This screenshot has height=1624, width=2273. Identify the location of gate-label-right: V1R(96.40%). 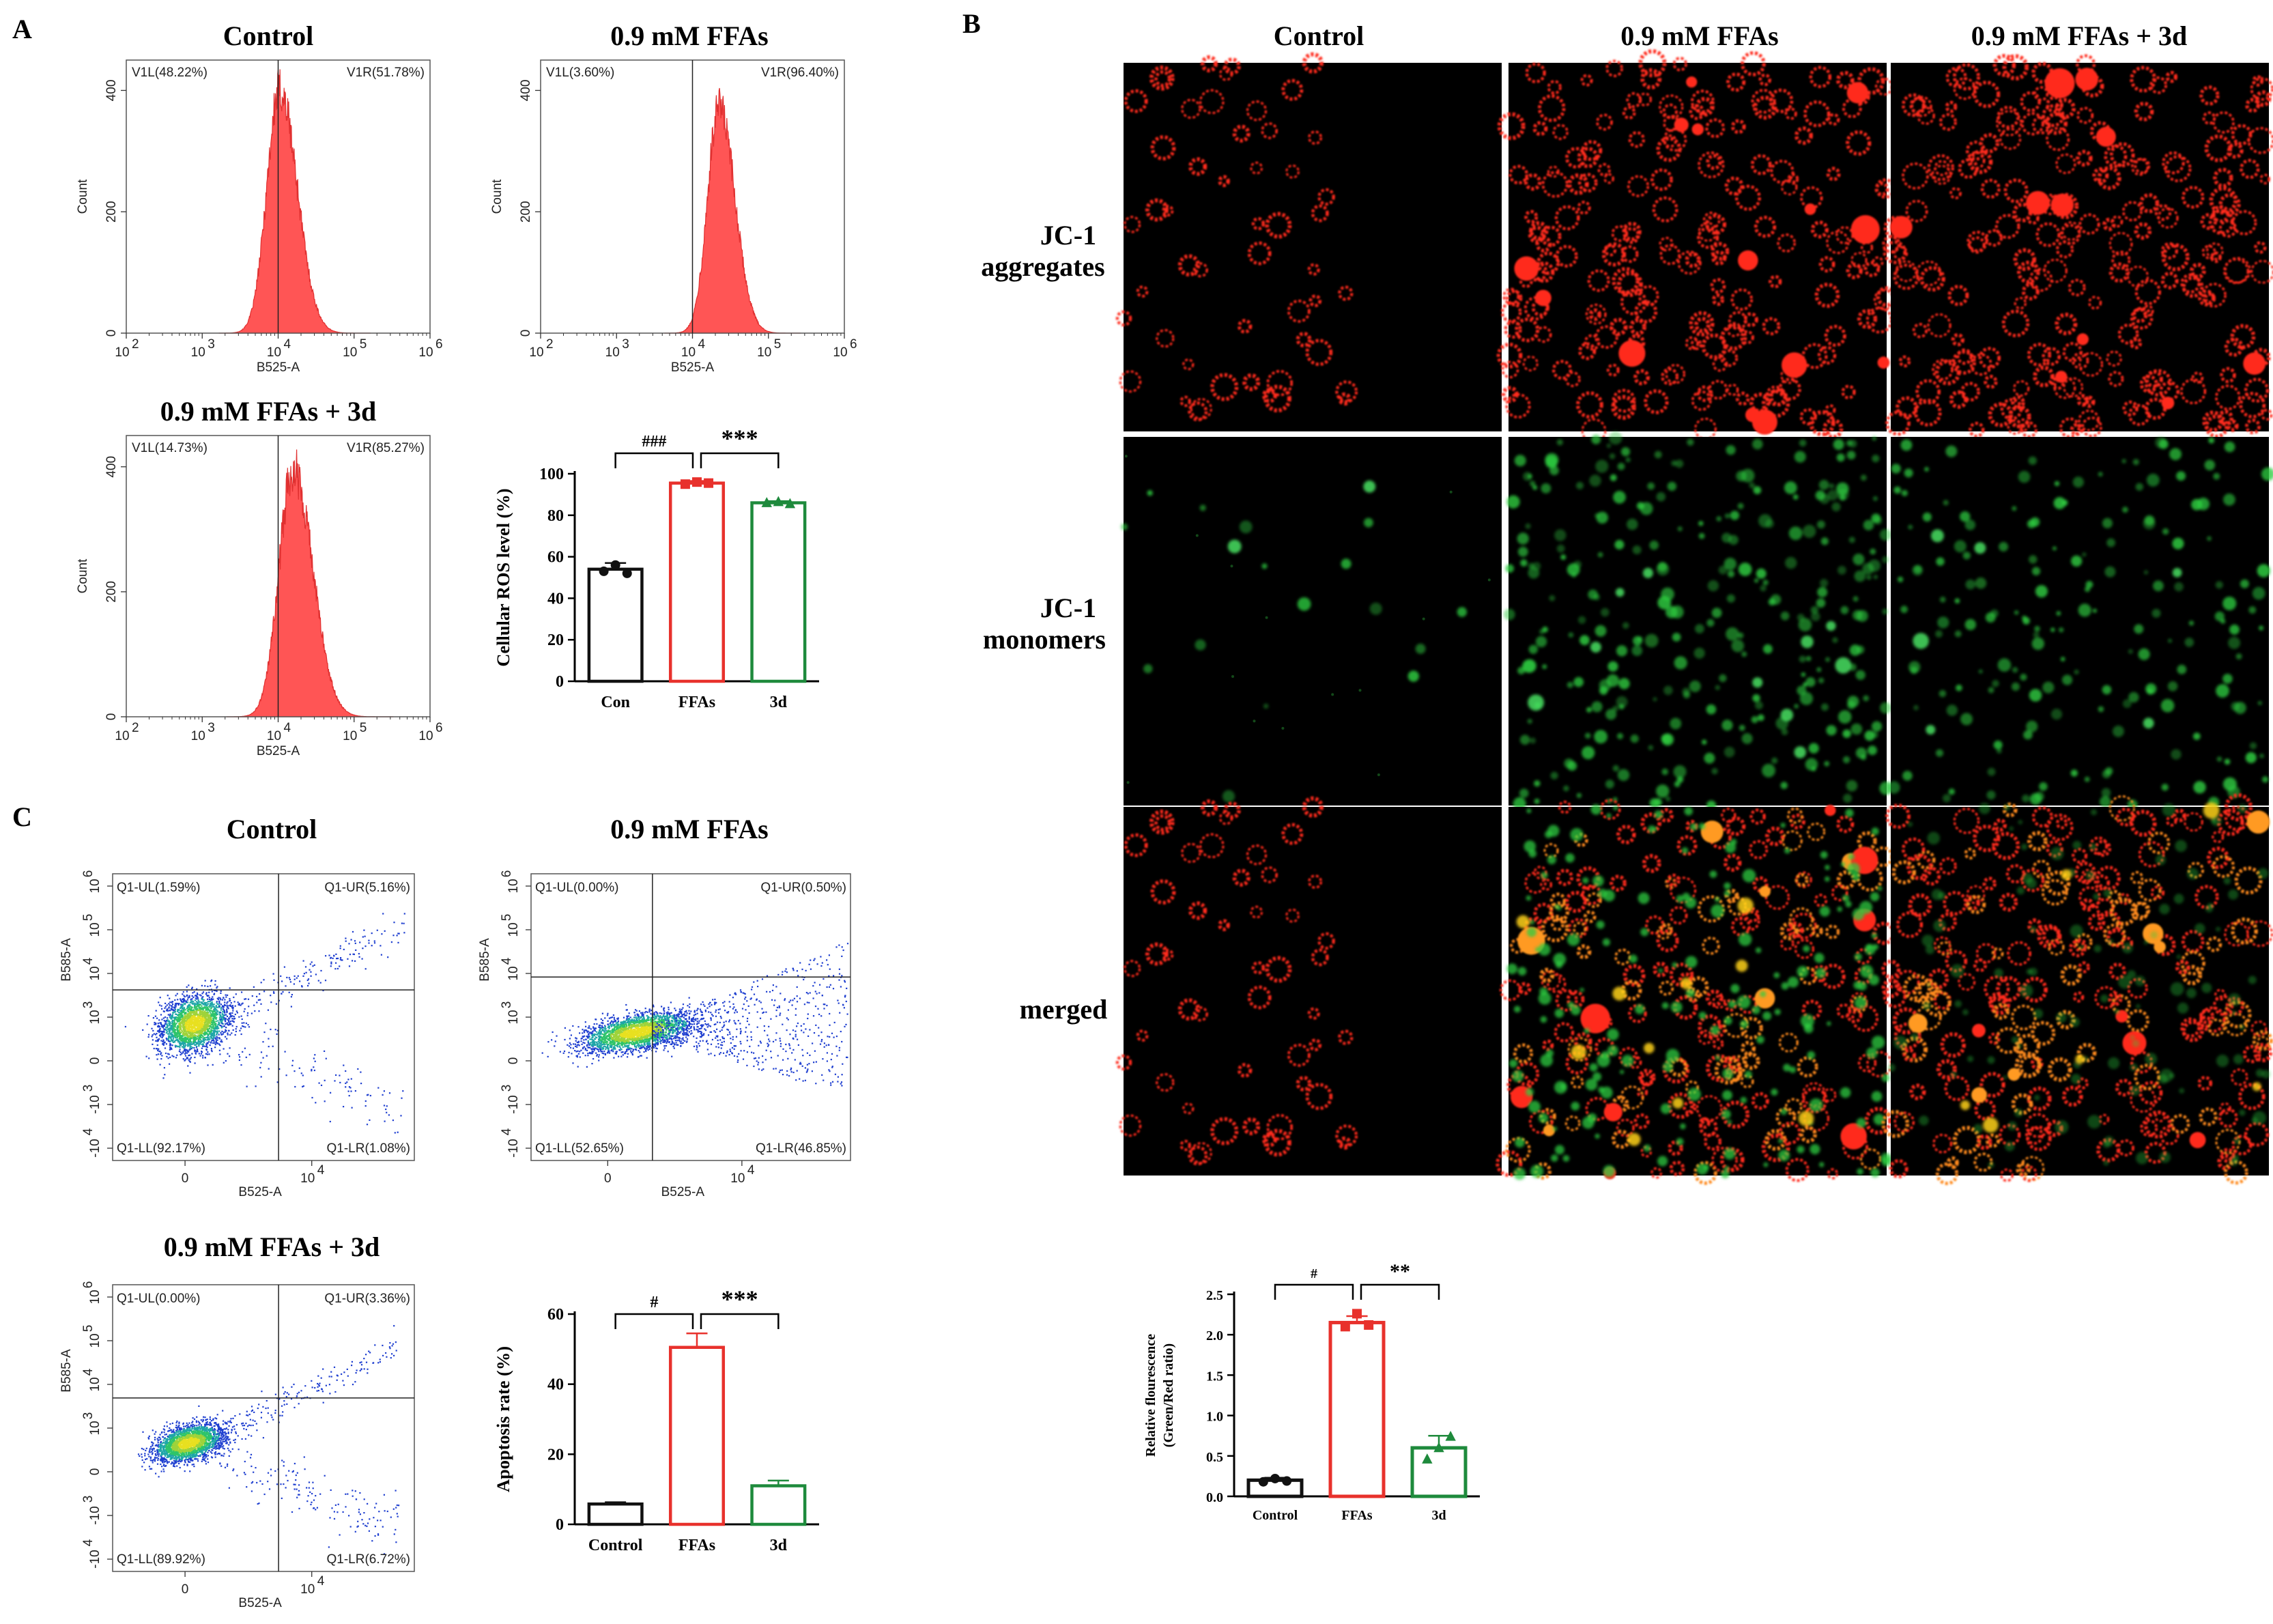
(800, 73).